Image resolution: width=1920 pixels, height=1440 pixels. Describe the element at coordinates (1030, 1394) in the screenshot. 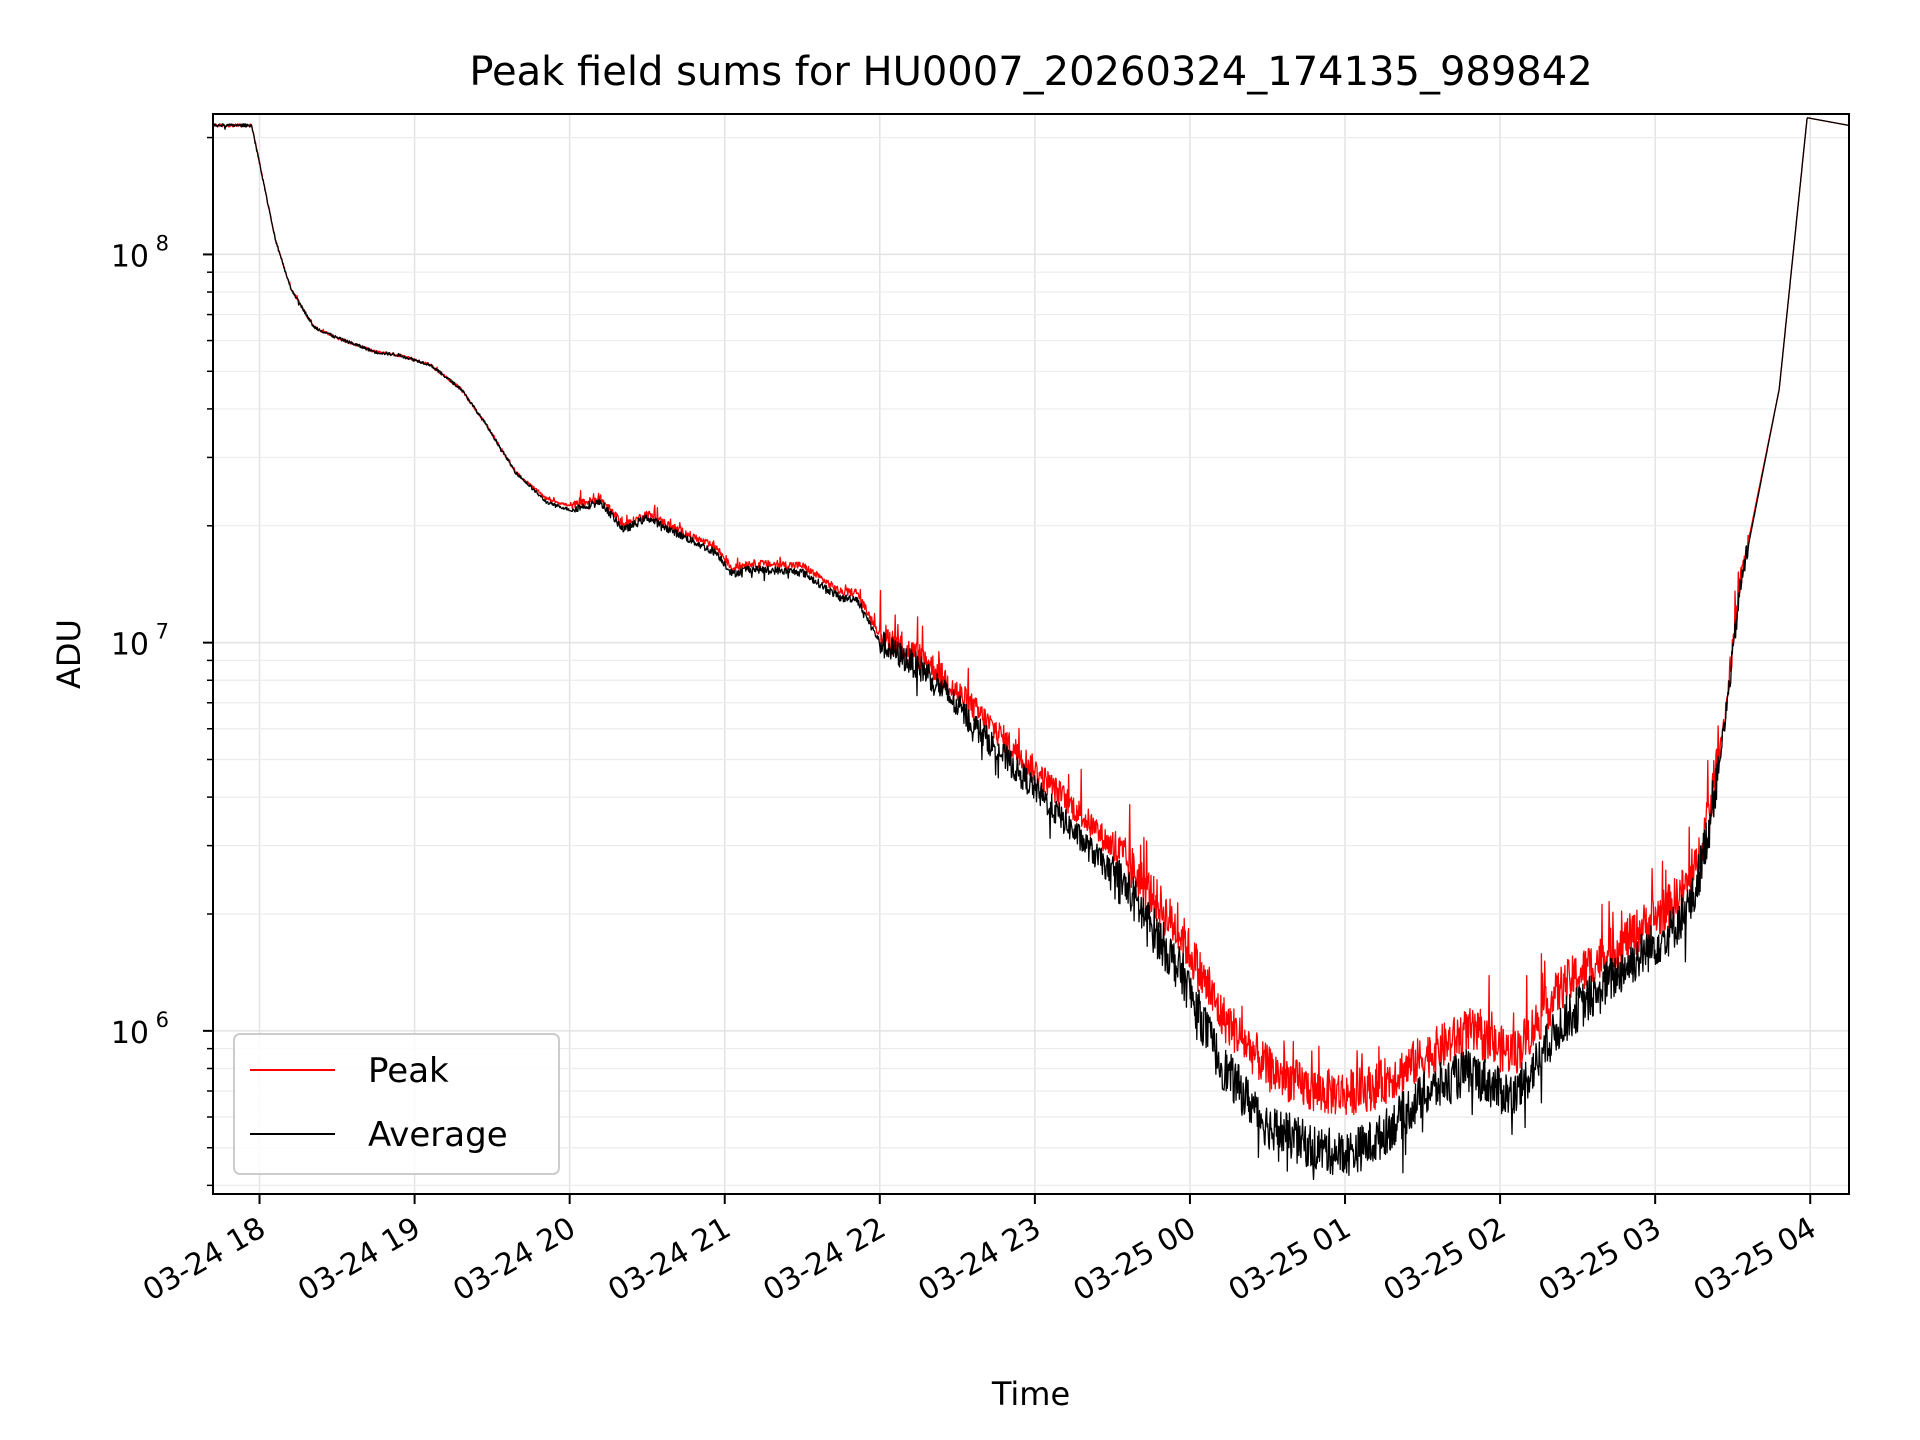

I see `x-axis-title: Time` at that location.